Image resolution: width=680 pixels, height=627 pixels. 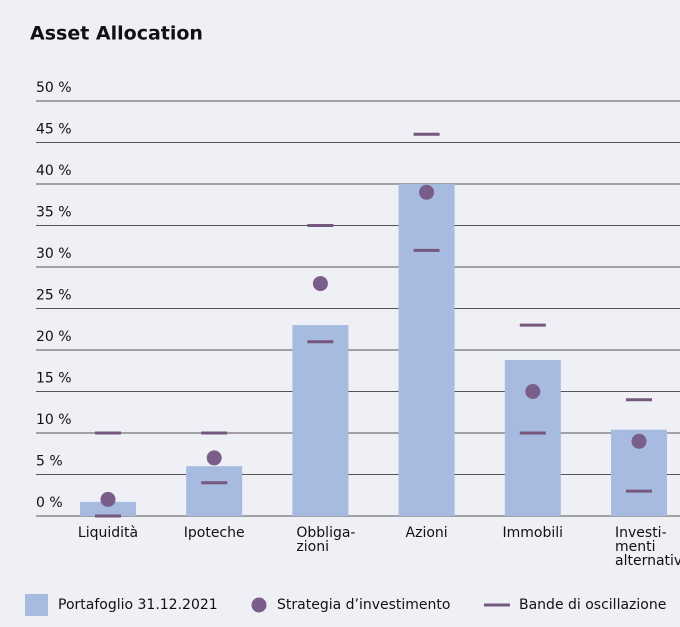 What do you see at coordinates (54, 130) in the screenshot?
I see `y-tick-label: 45 %` at bounding box center [54, 130].